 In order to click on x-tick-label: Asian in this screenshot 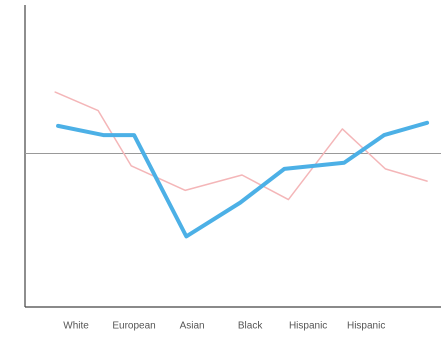, I will do `click(192, 326)`.